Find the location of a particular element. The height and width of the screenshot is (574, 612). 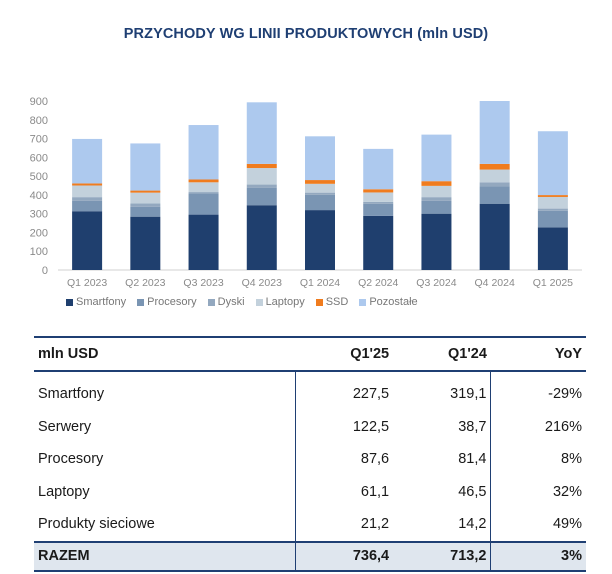

x-tick-label: Q4 2024 is located at coordinates (495, 283).